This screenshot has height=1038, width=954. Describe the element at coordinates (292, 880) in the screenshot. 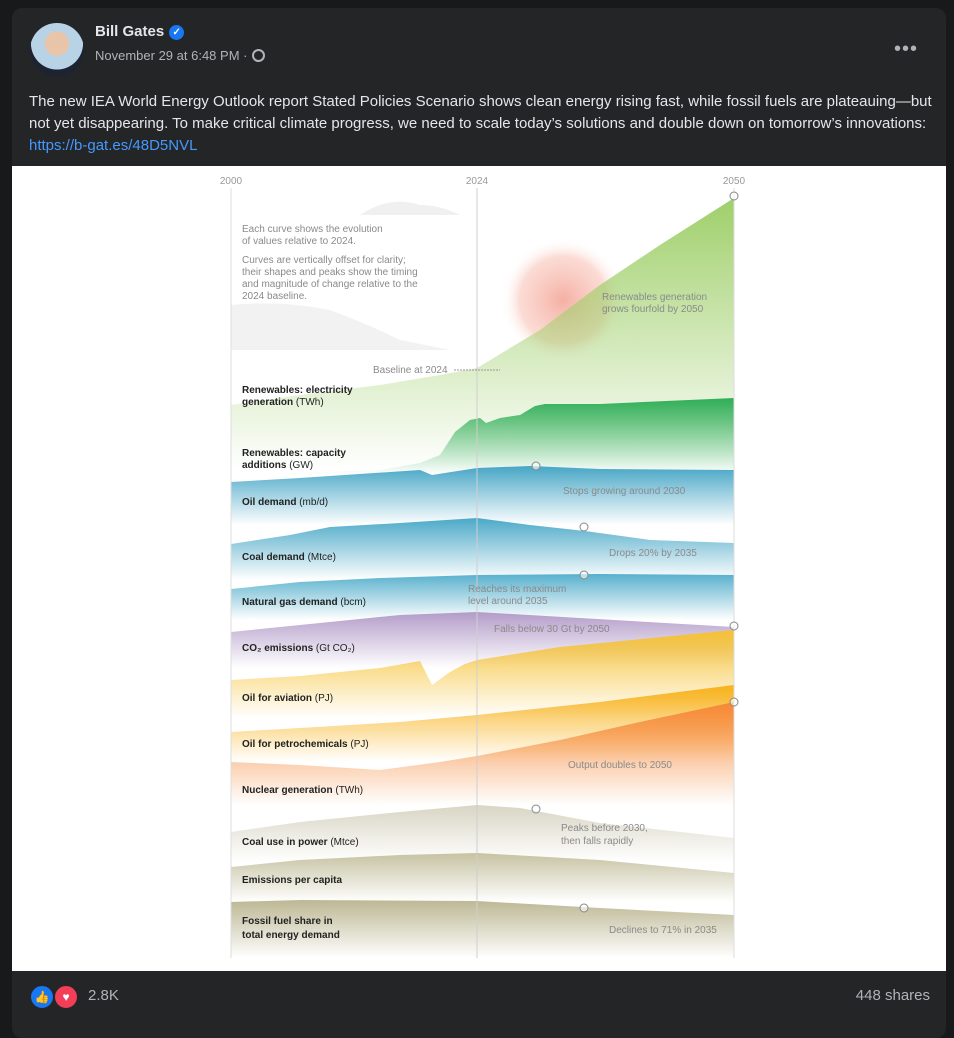

I see `series-label: Emissions per capita` at that location.